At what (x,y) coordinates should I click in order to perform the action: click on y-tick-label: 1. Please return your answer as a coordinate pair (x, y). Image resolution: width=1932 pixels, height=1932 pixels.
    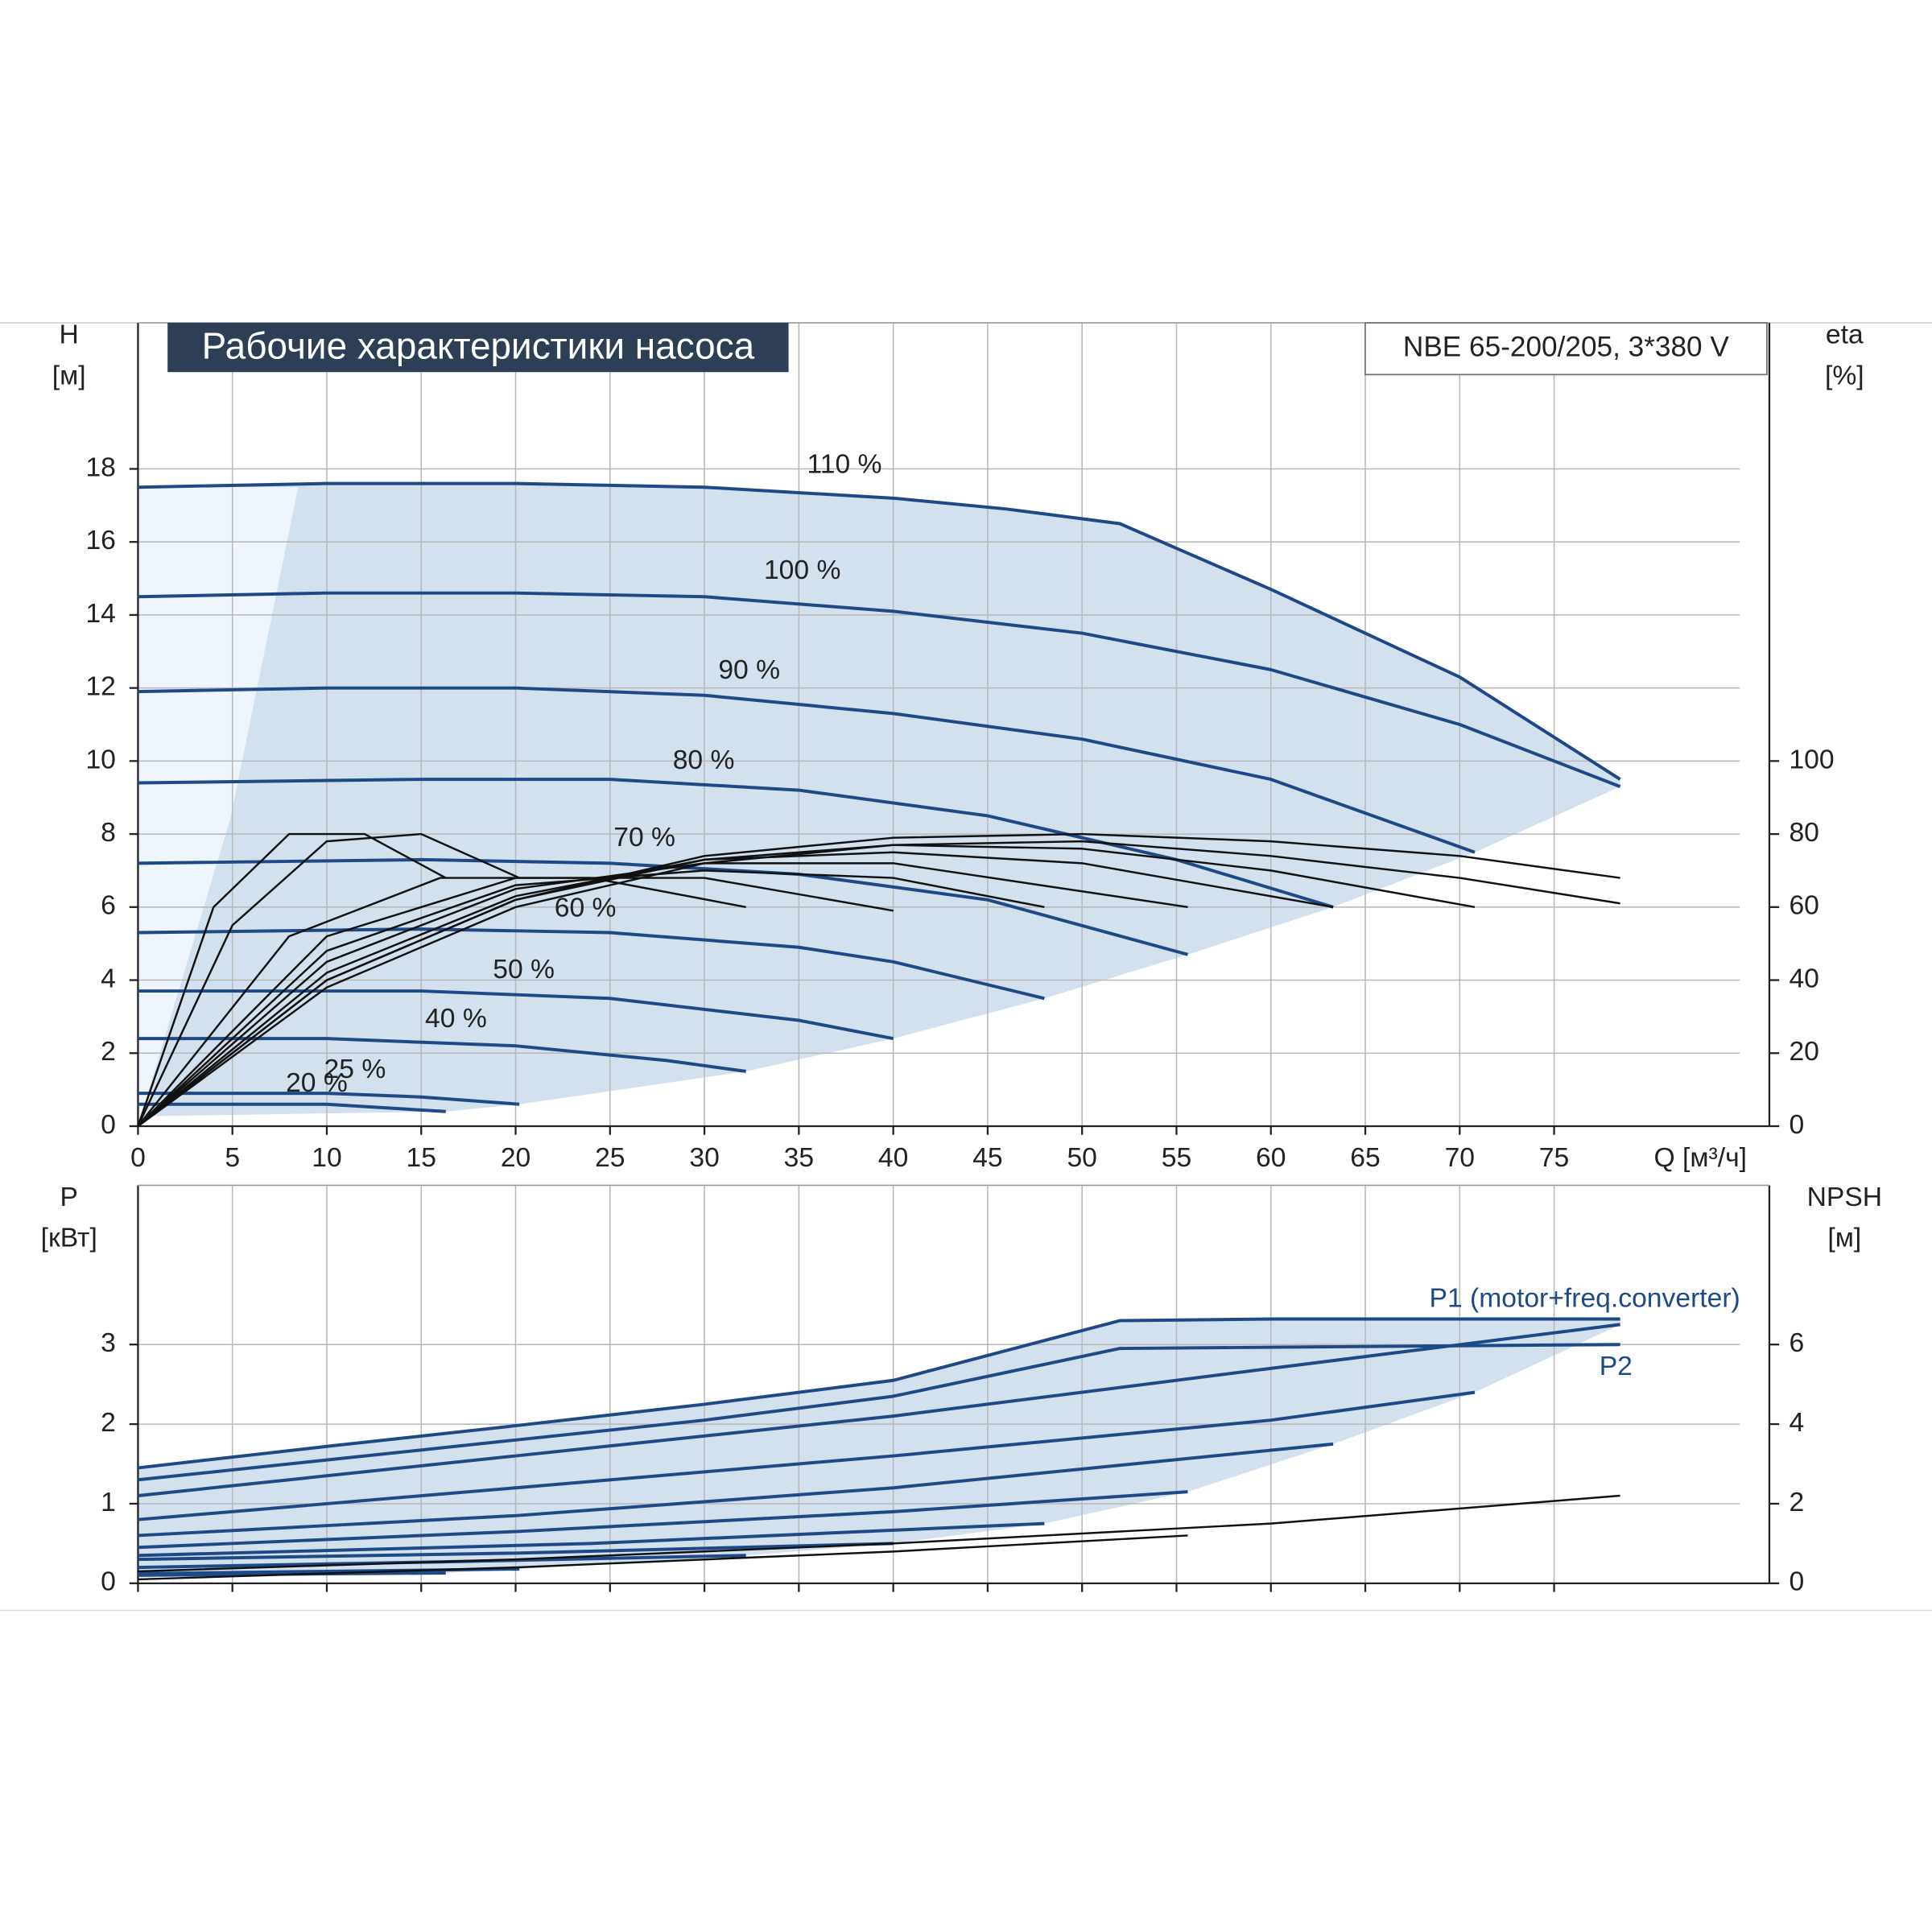
    Looking at the image, I should click on (108, 1502).